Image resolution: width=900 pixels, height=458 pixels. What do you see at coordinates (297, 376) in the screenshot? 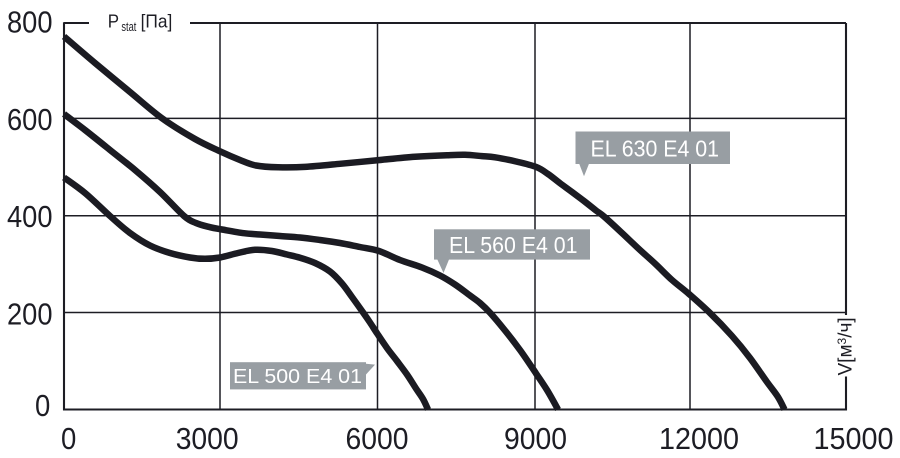
I see `svg-text: EL 500 E4 01` at bounding box center [297, 376].